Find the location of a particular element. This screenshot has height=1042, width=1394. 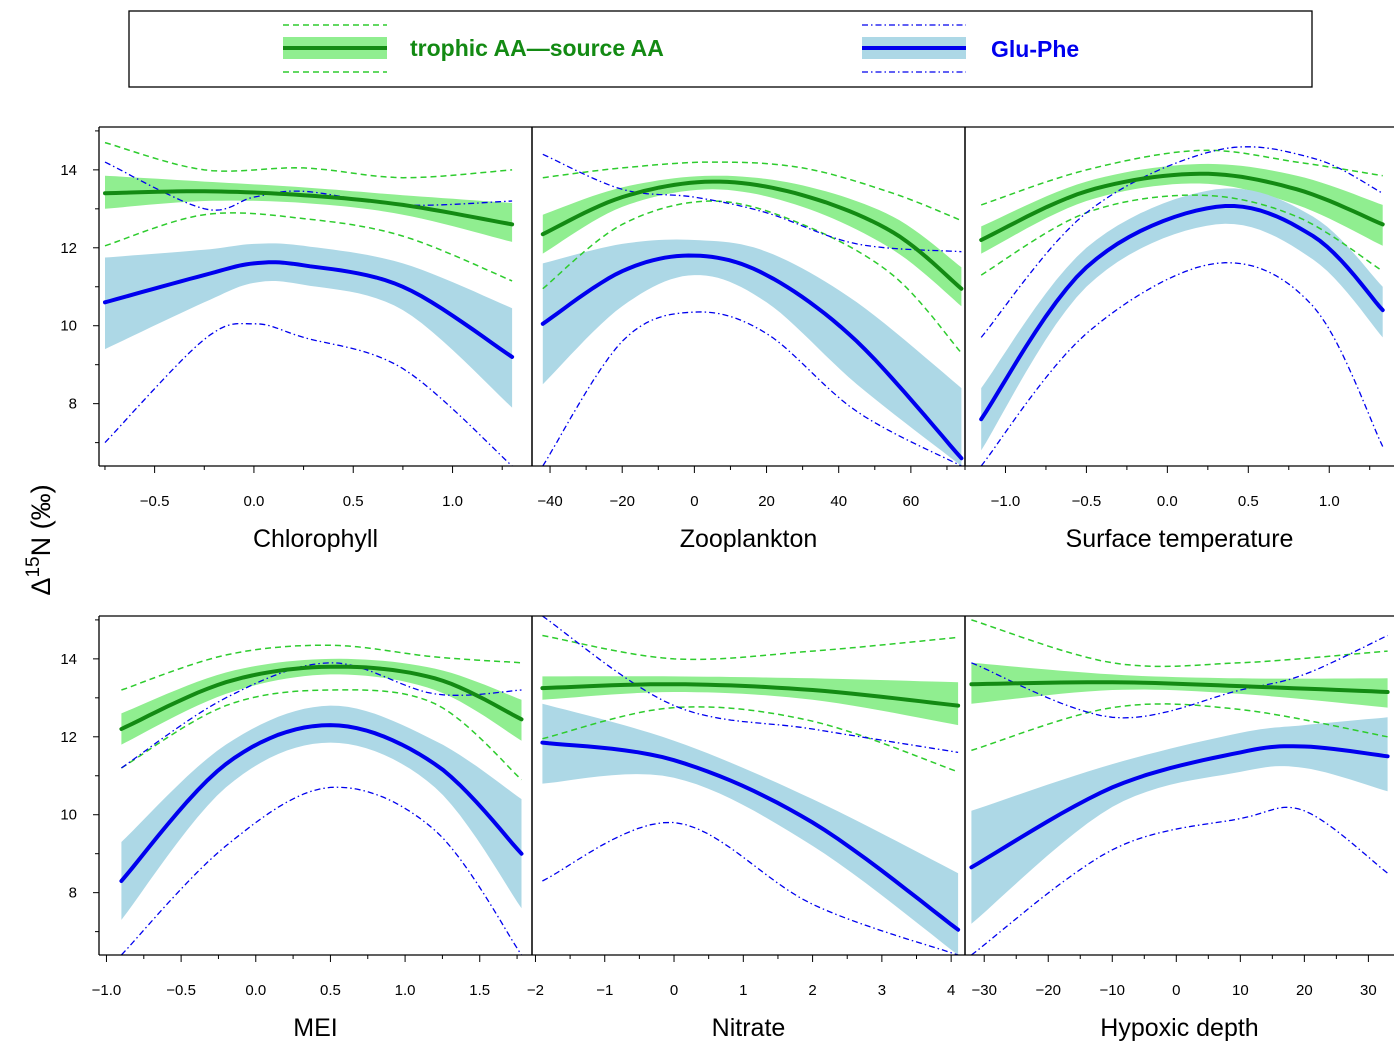

y-axis-label: Δ15N (‰) is located at coordinates (39, 539).